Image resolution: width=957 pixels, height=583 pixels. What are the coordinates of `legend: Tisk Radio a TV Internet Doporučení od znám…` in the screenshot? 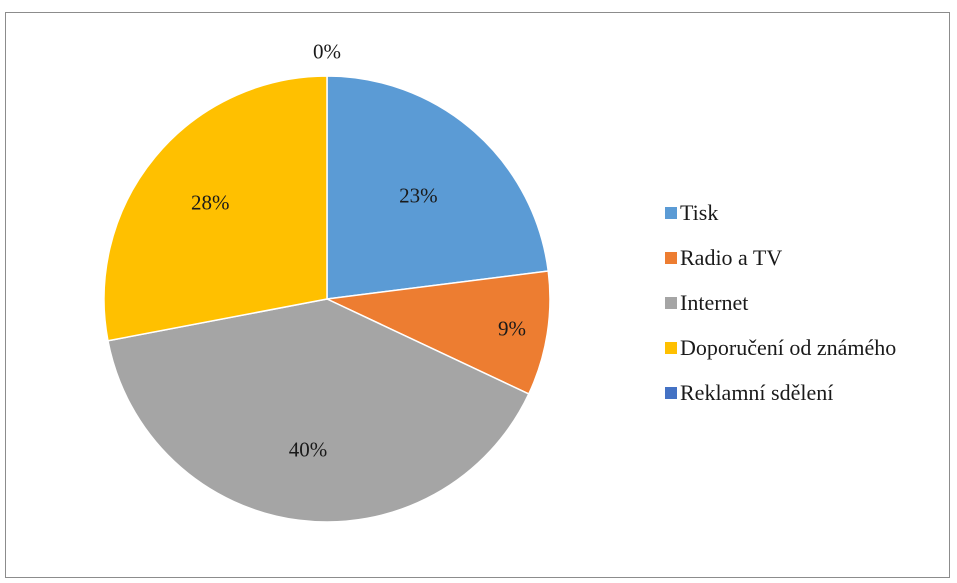 It's located at (780, 302).